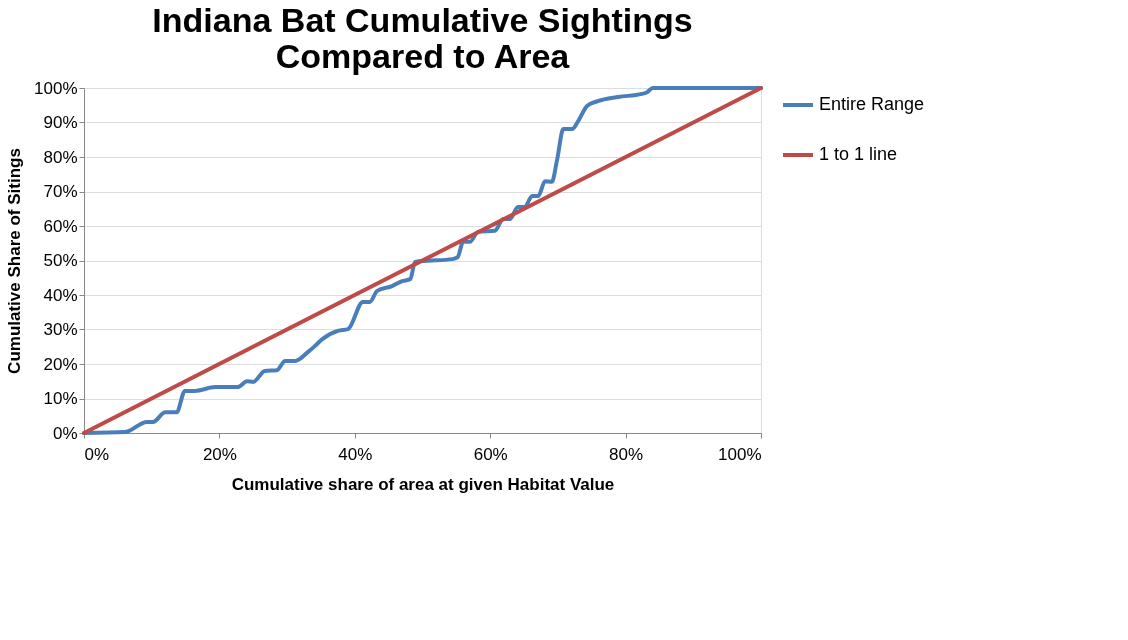 The image size is (1128, 640). Describe the element at coordinates (60, 329) in the screenshot. I see `y-tick-label: 30%` at that location.